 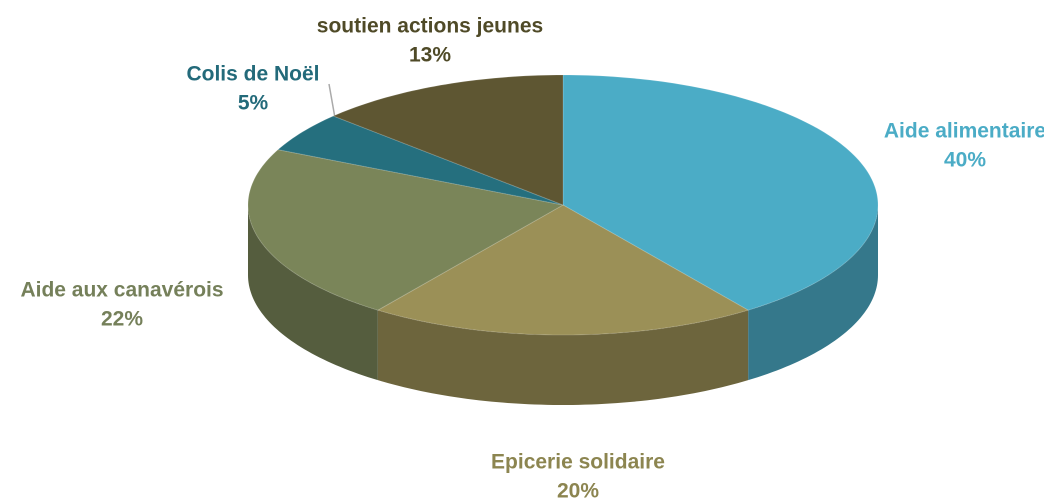 What do you see at coordinates (965, 160) in the screenshot?
I see `data-label-value: 40%` at bounding box center [965, 160].